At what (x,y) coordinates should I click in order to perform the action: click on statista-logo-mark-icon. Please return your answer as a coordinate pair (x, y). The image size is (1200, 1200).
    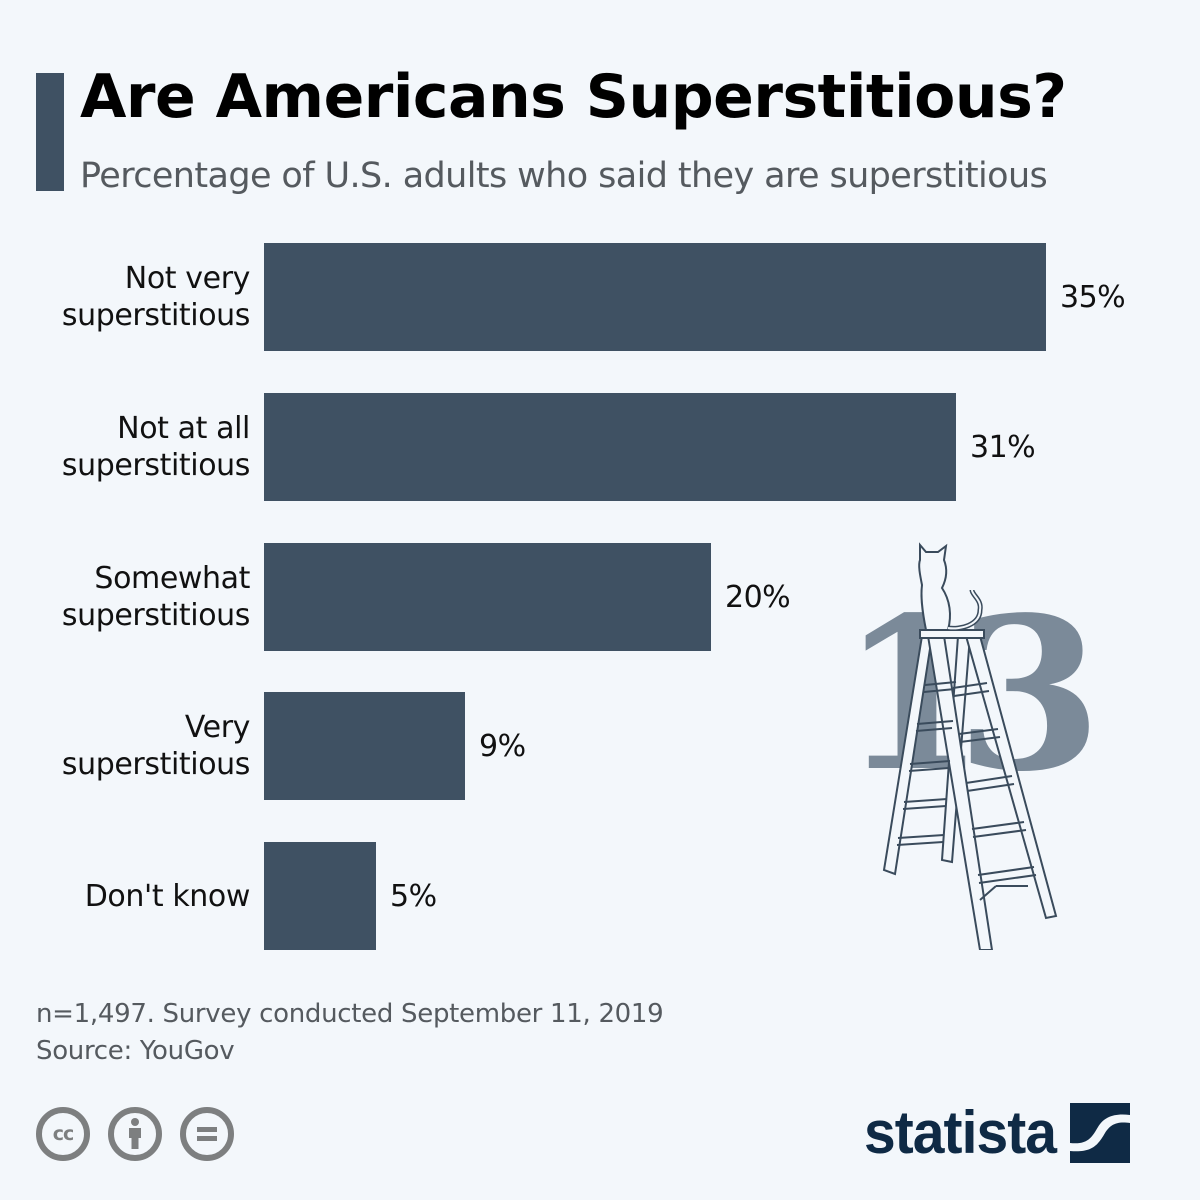
    Looking at the image, I should click on (1100, 1132).